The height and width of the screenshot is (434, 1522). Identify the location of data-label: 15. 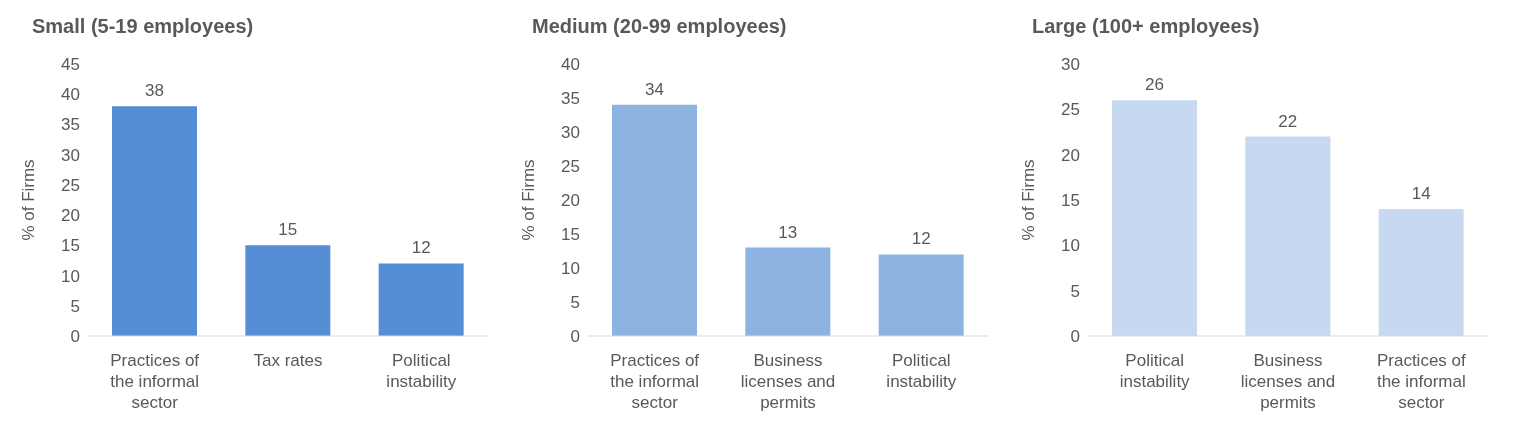
(288, 230).